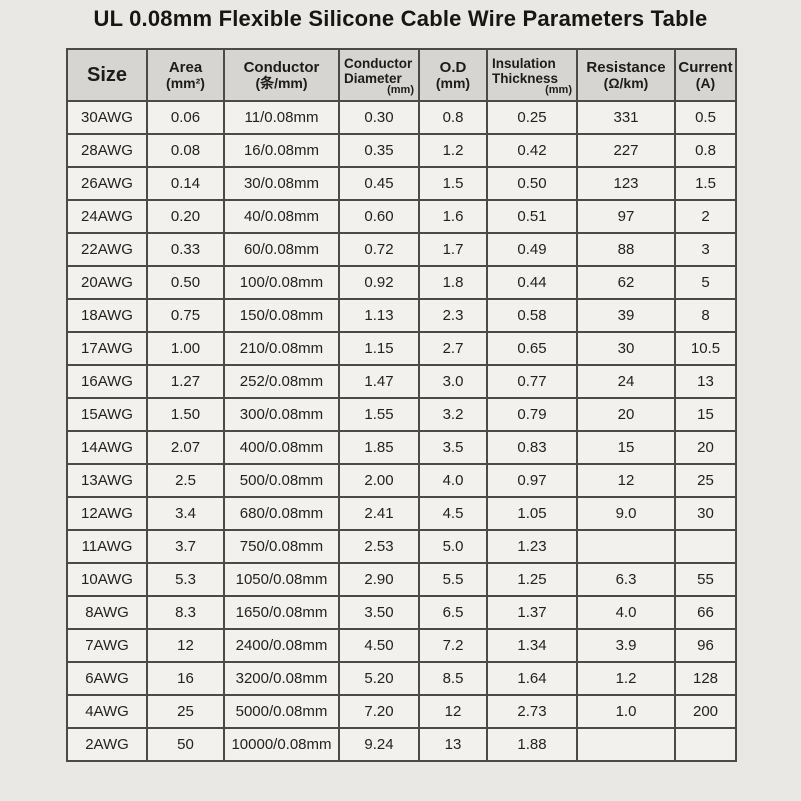  I want to click on cell-current: 2, so click(705, 216).